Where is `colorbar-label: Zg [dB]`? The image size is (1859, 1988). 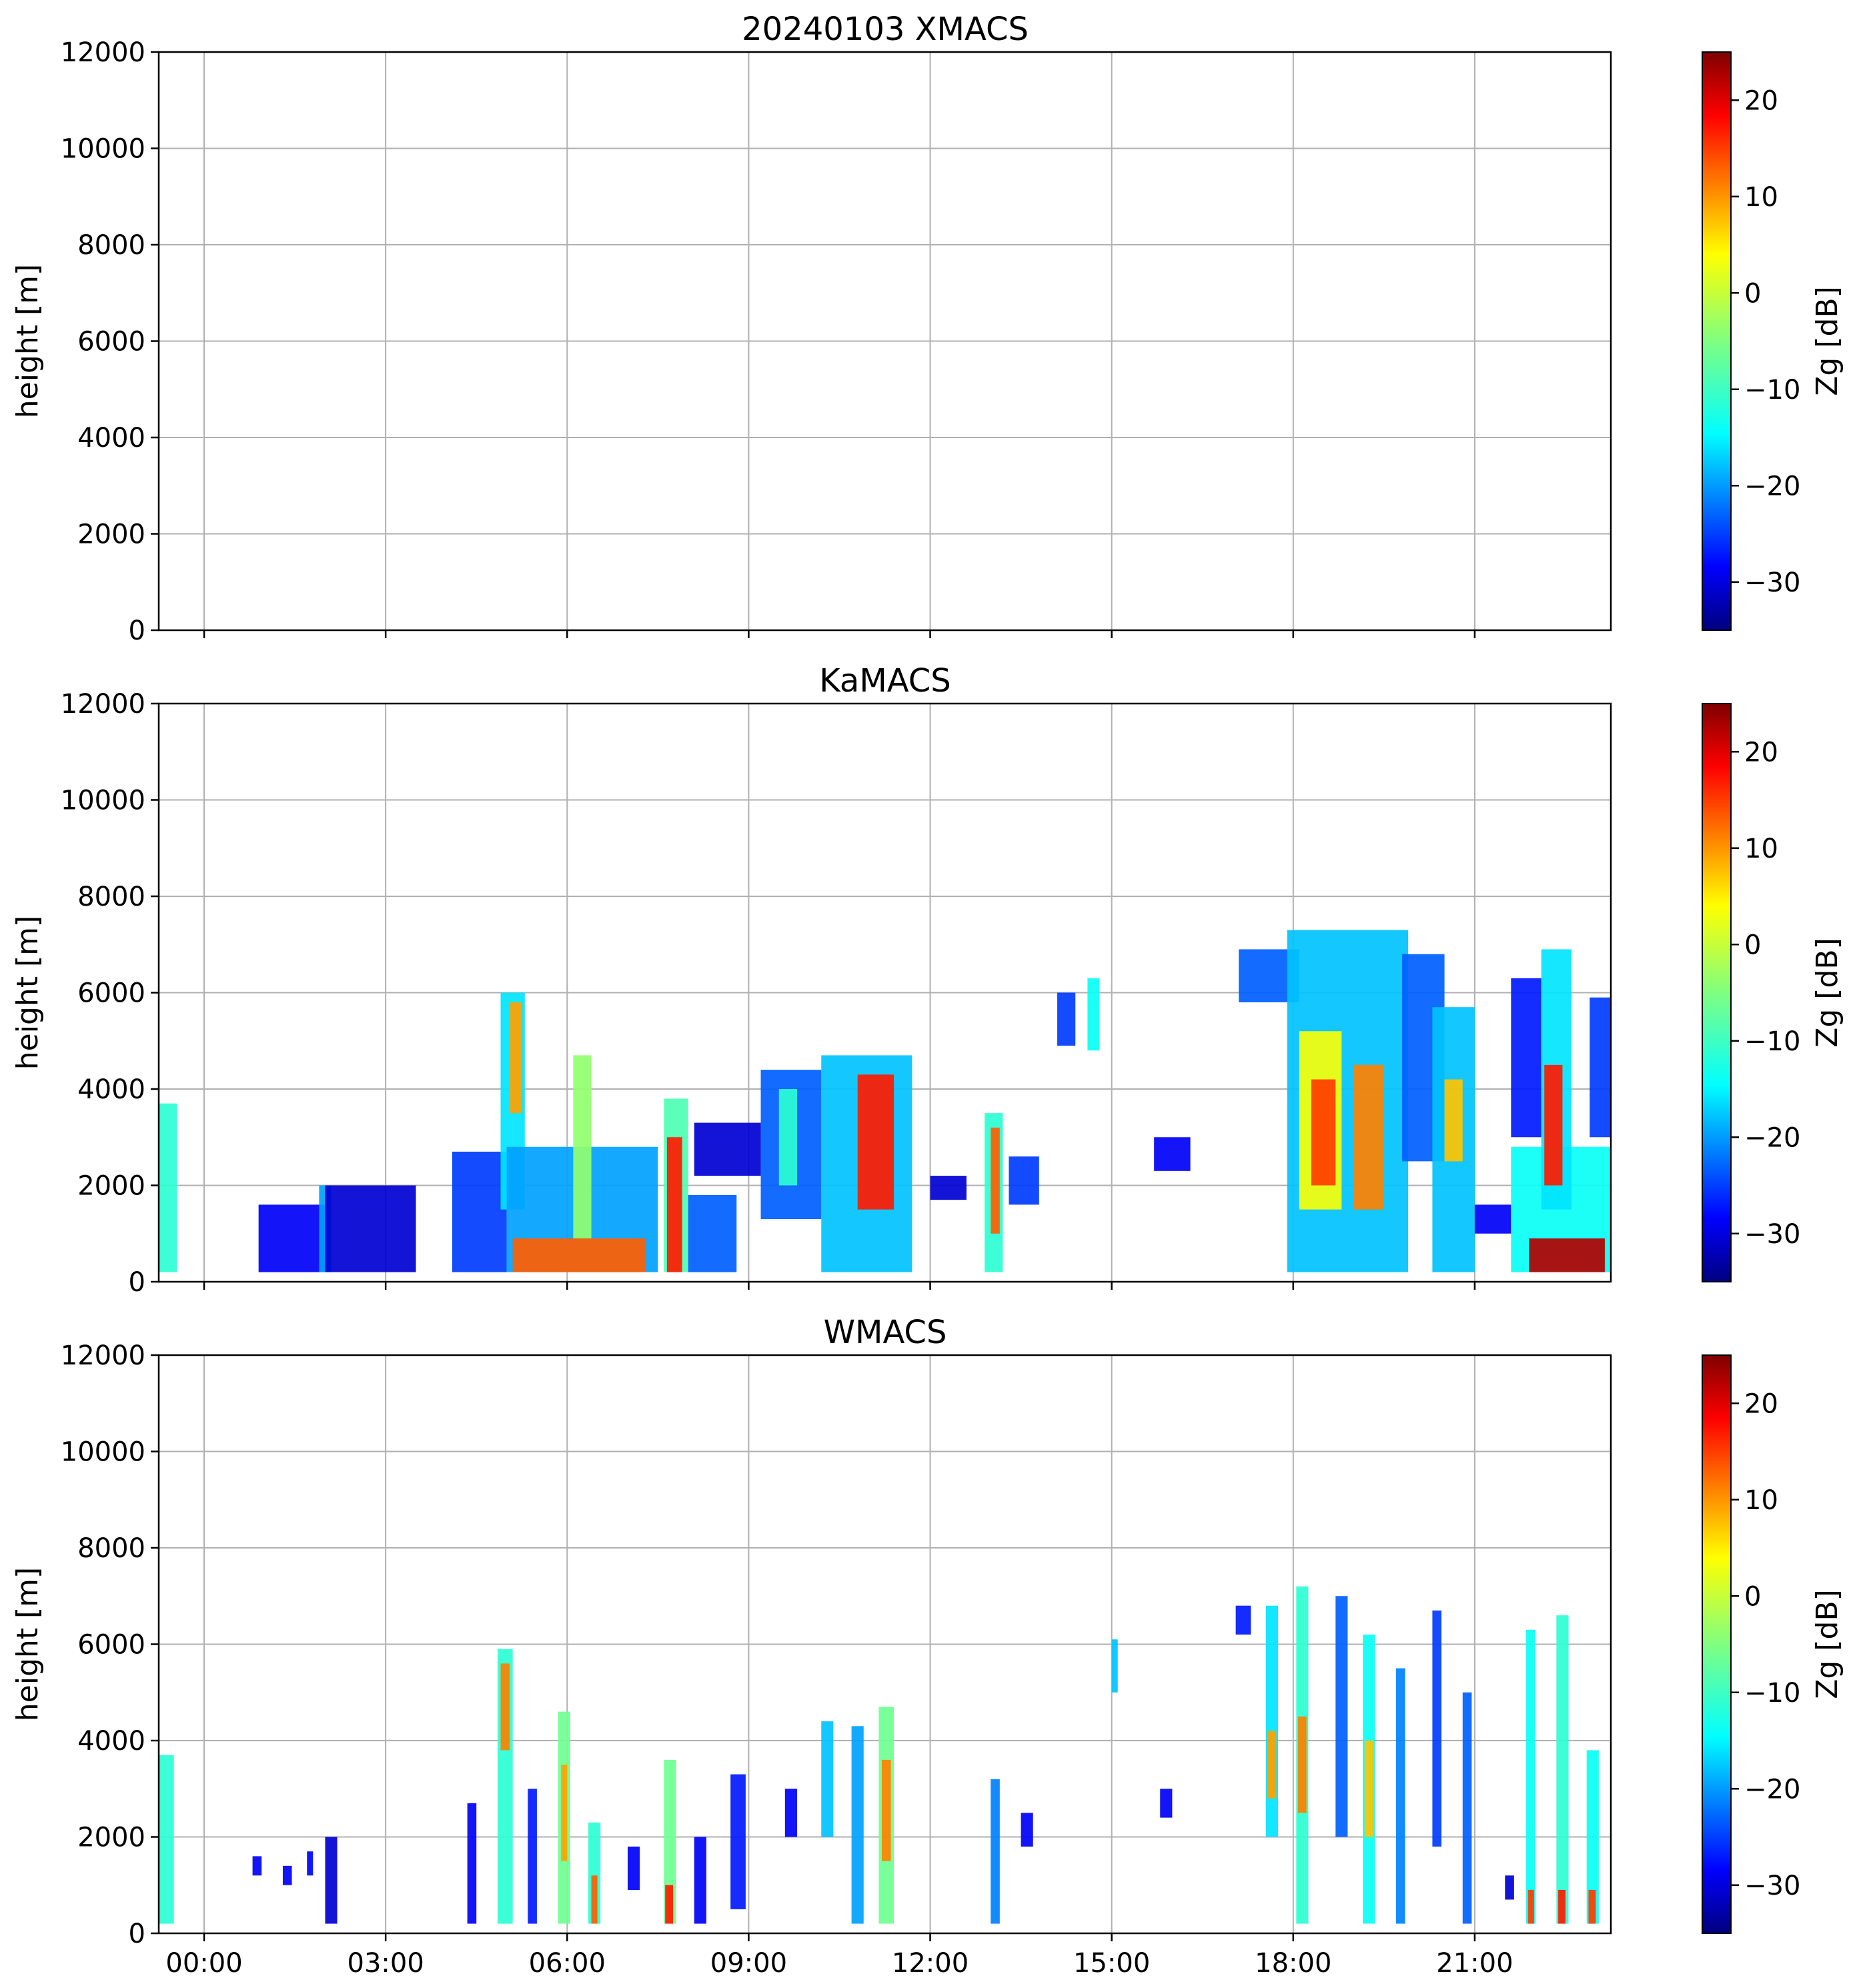
colorbar-label: Zg [dB] is located at coordinates (1827, 993).